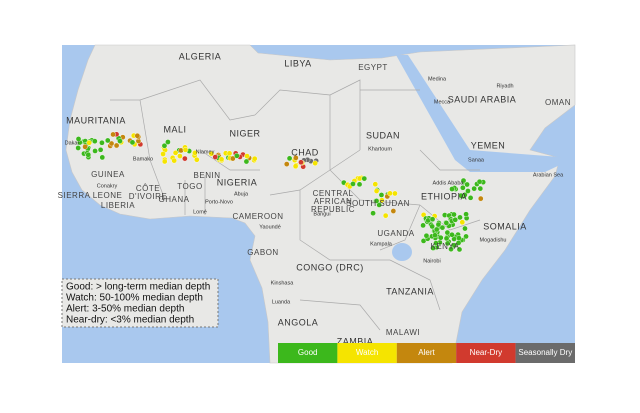 This screenshot has height=413, width=640. Describe the element at coordinates (444, 196) in the screenshot. I see `country-label: ETHIOPIA` at that location.